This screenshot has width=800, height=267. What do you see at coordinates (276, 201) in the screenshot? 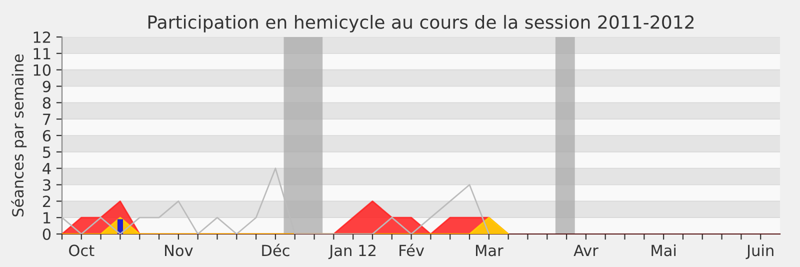
I see `line-series` at bounding box center [276, 201].